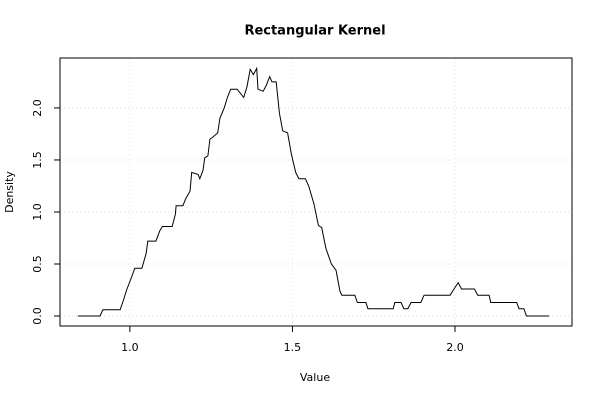 The image size is (599, 404). What do you see at coordinates (315, 377) in the screenshot?
I see `x-axis-label: Value` at bounding box center [315, 377].